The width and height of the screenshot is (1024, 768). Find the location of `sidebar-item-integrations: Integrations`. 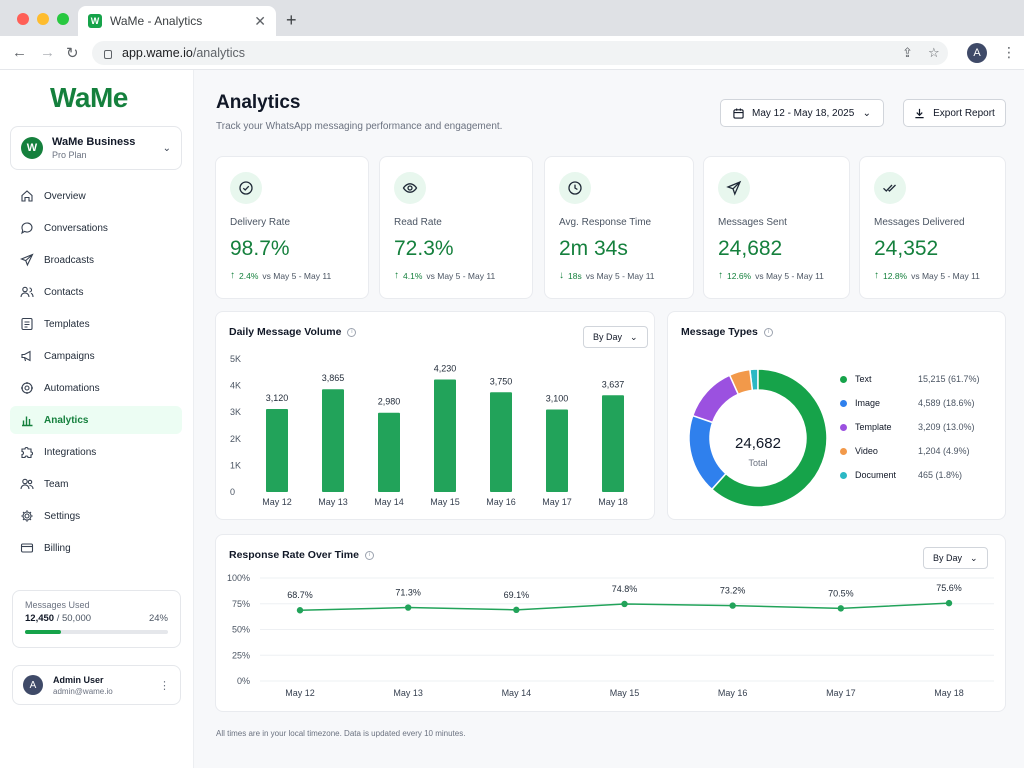

sidebar-item-integrations: Integrations is located at coordinates (96, 452).